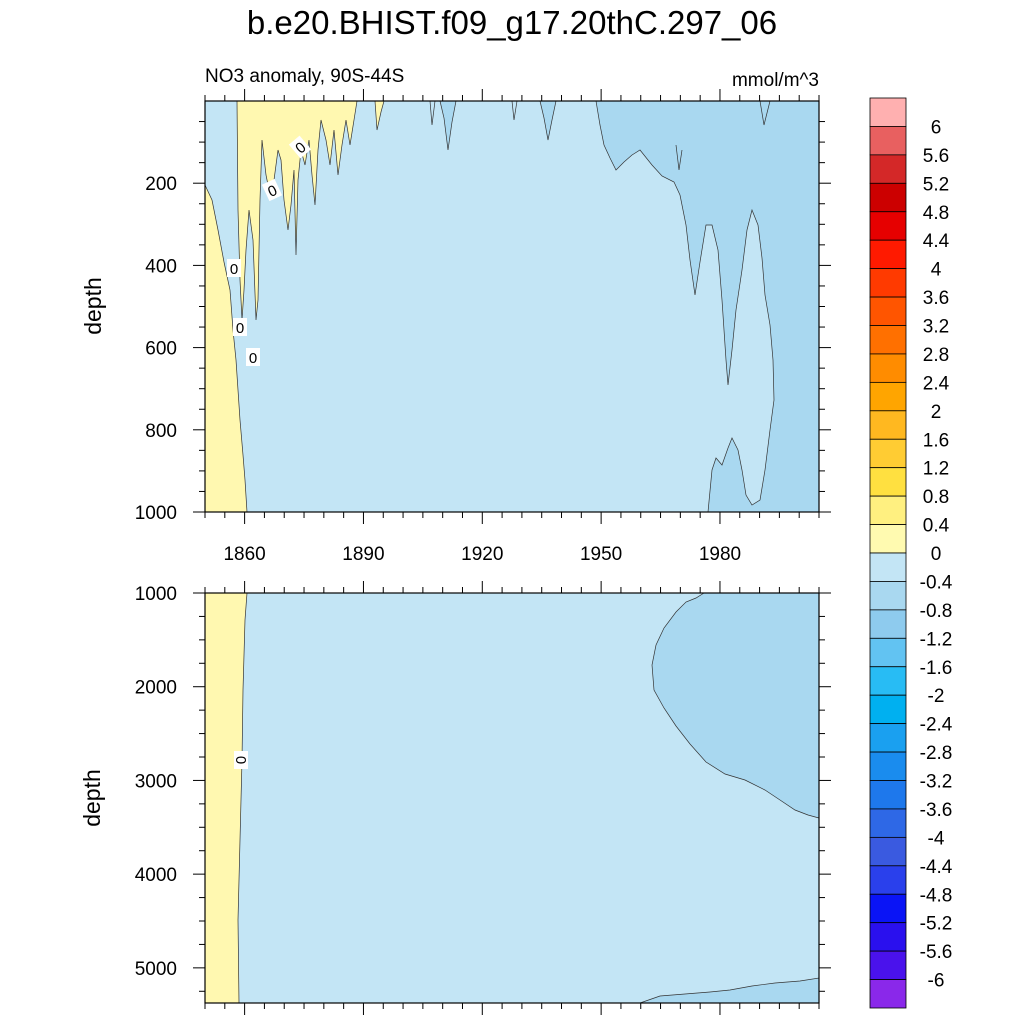  What do you see at coordinates (161, 431) in the screenshot?
I see `y-tick-label: 800` at bounding box center [161, 431].